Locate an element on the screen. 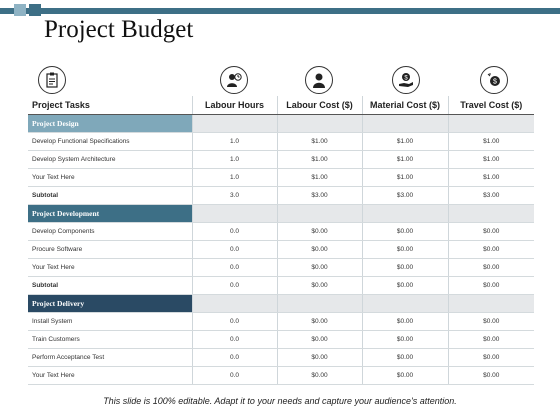 The width and height of the screenshot is (560, 420). task-name-cell: Procure Software is located at coordinates (110, 249).